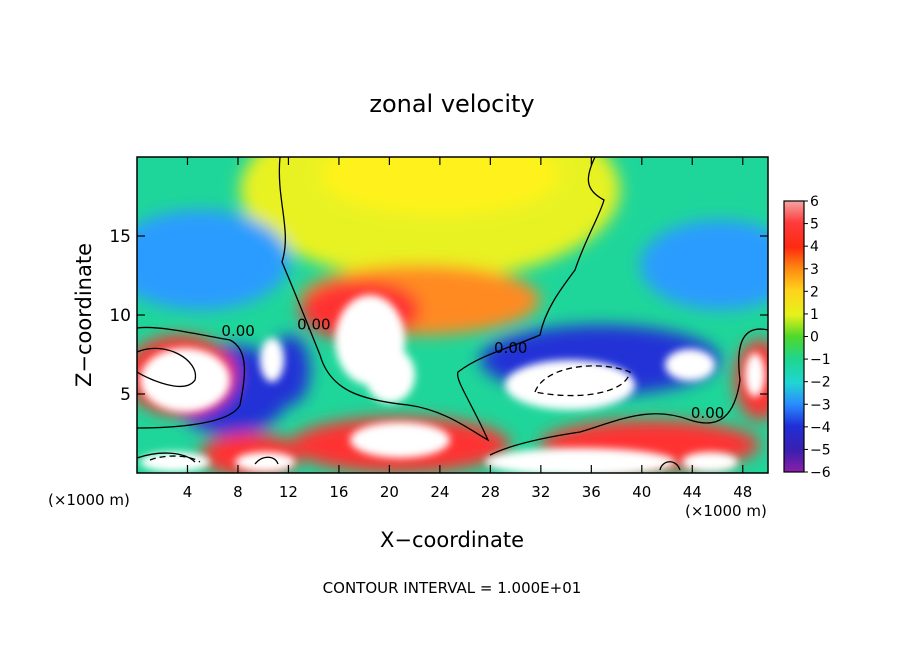 The width and height of the screenshot is (904, 654). What do you see at coordinates (238, 492) in the screenshot?
I see `x-tick-label: 8` at bounding box center [238, 492].